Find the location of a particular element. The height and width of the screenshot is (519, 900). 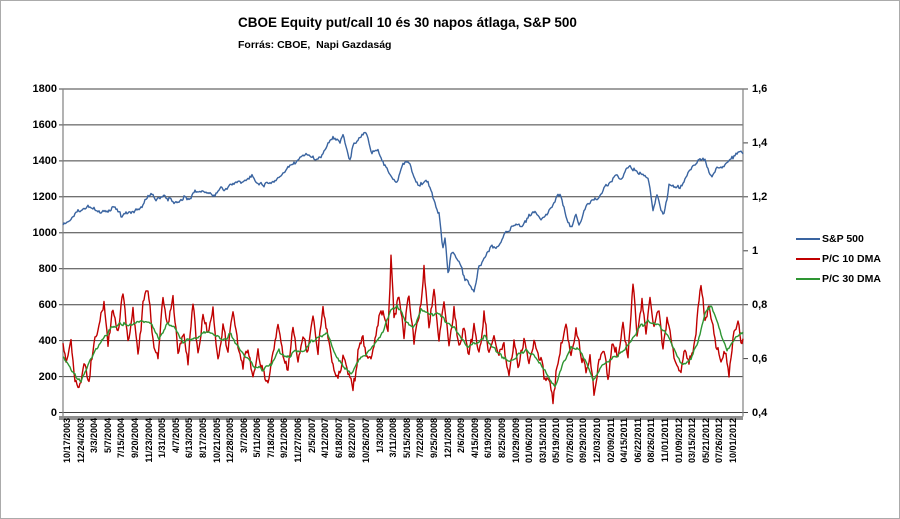

x-axis-tick-label: 1/31/2005 is located at coordinates (162, 438).